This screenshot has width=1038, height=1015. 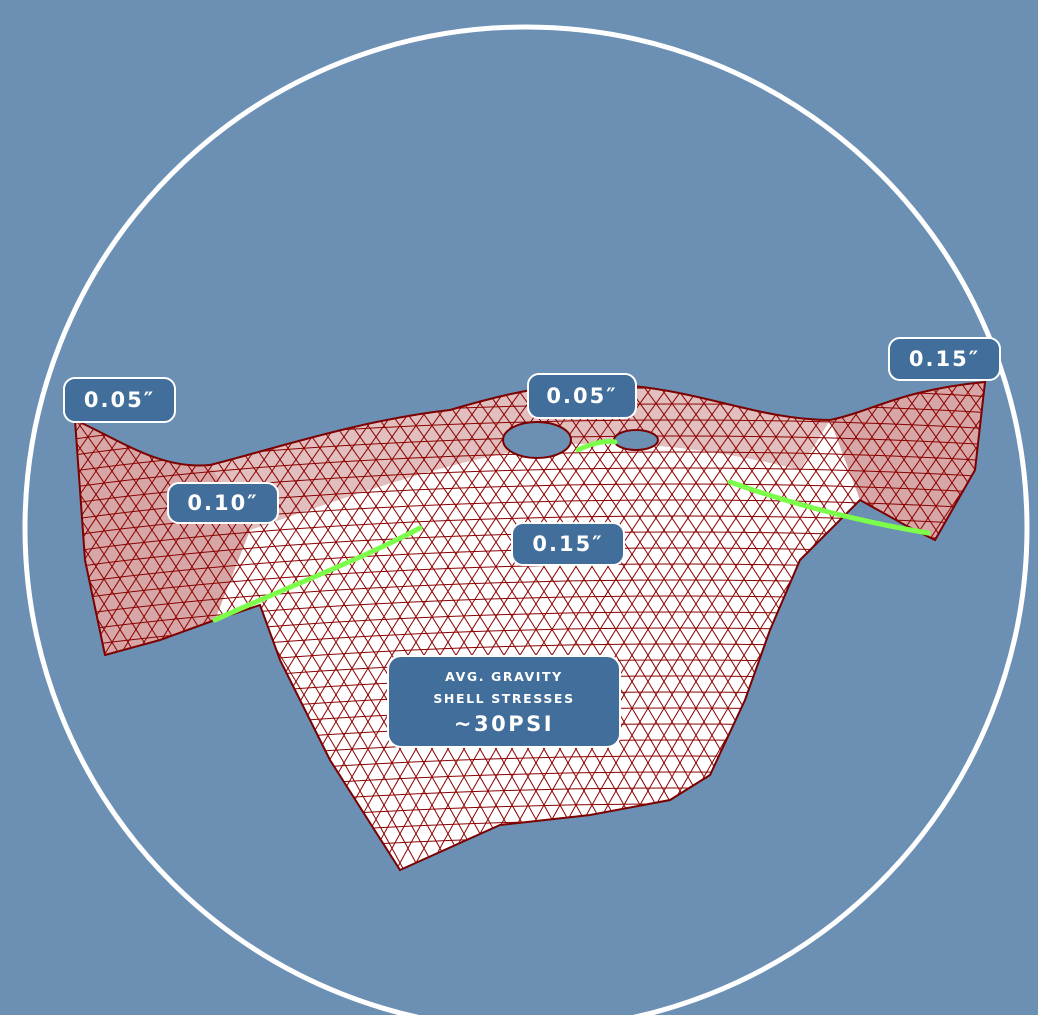 I want to click on stress-note-box: AVG. GRAVITY SHELL STRESSES ~30PSI, so click(x=504, y=701).